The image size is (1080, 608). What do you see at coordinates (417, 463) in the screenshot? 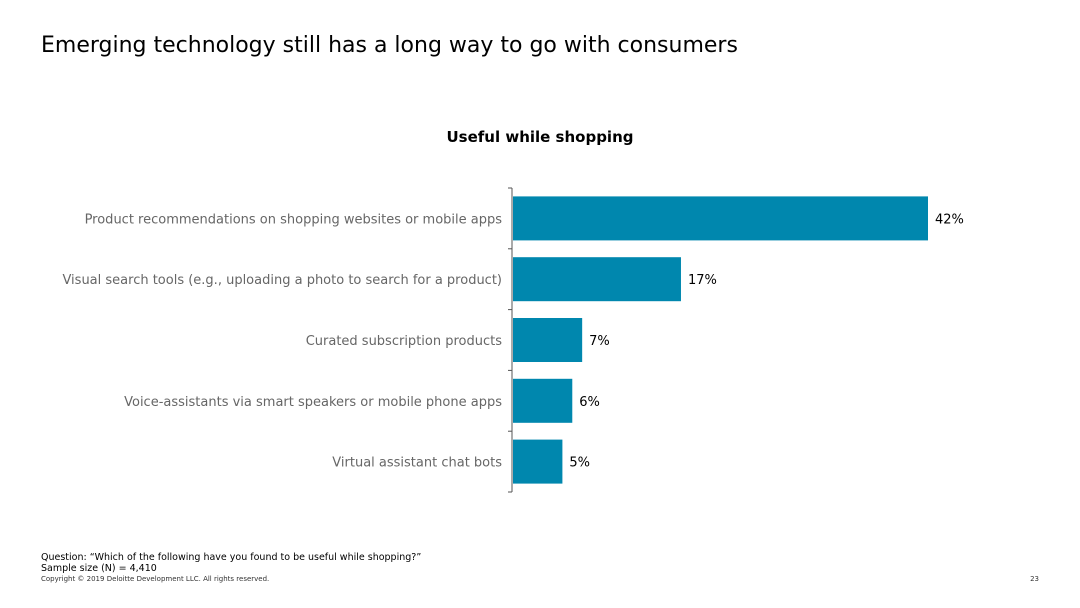
I see `category-label: Virtual assistant chat bots` at bounding box center [417, 463].